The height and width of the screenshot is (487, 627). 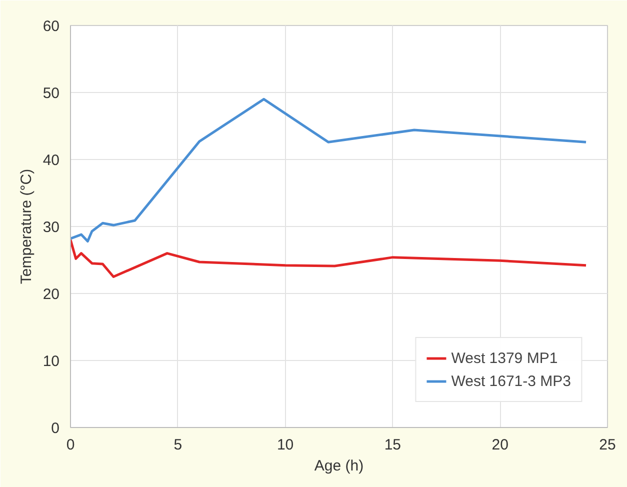 I want to click on x-tick-label: 10, so click(x=285, y=445).